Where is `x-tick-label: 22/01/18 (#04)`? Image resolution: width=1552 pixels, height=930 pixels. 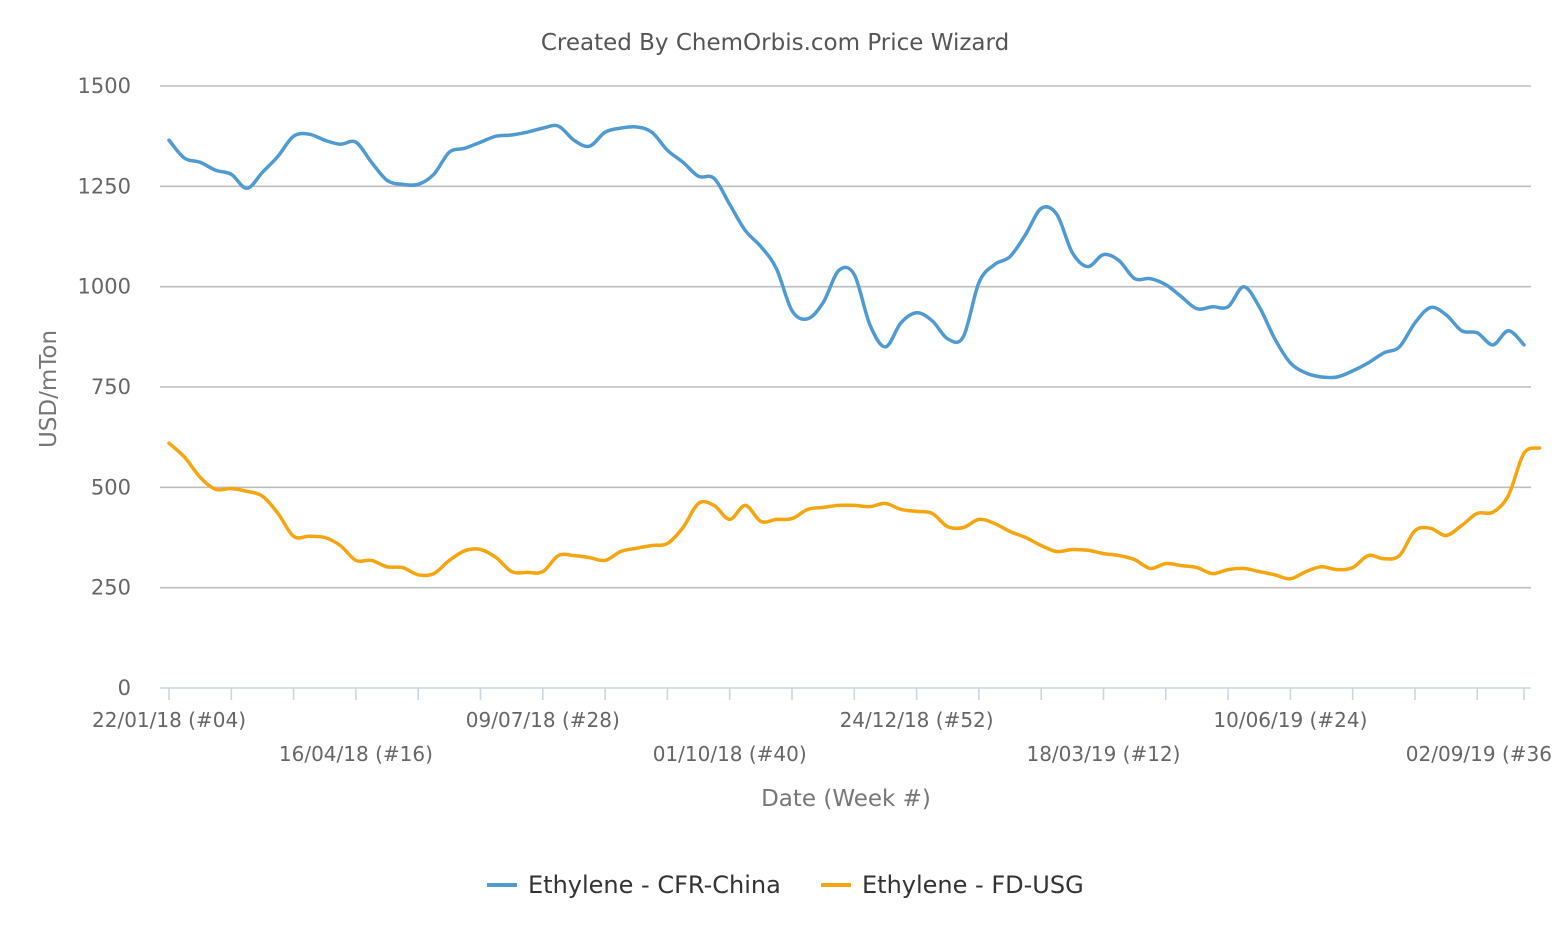 x-tick-label: 22/01/18 (#04) is located at coordinates (169, 720).